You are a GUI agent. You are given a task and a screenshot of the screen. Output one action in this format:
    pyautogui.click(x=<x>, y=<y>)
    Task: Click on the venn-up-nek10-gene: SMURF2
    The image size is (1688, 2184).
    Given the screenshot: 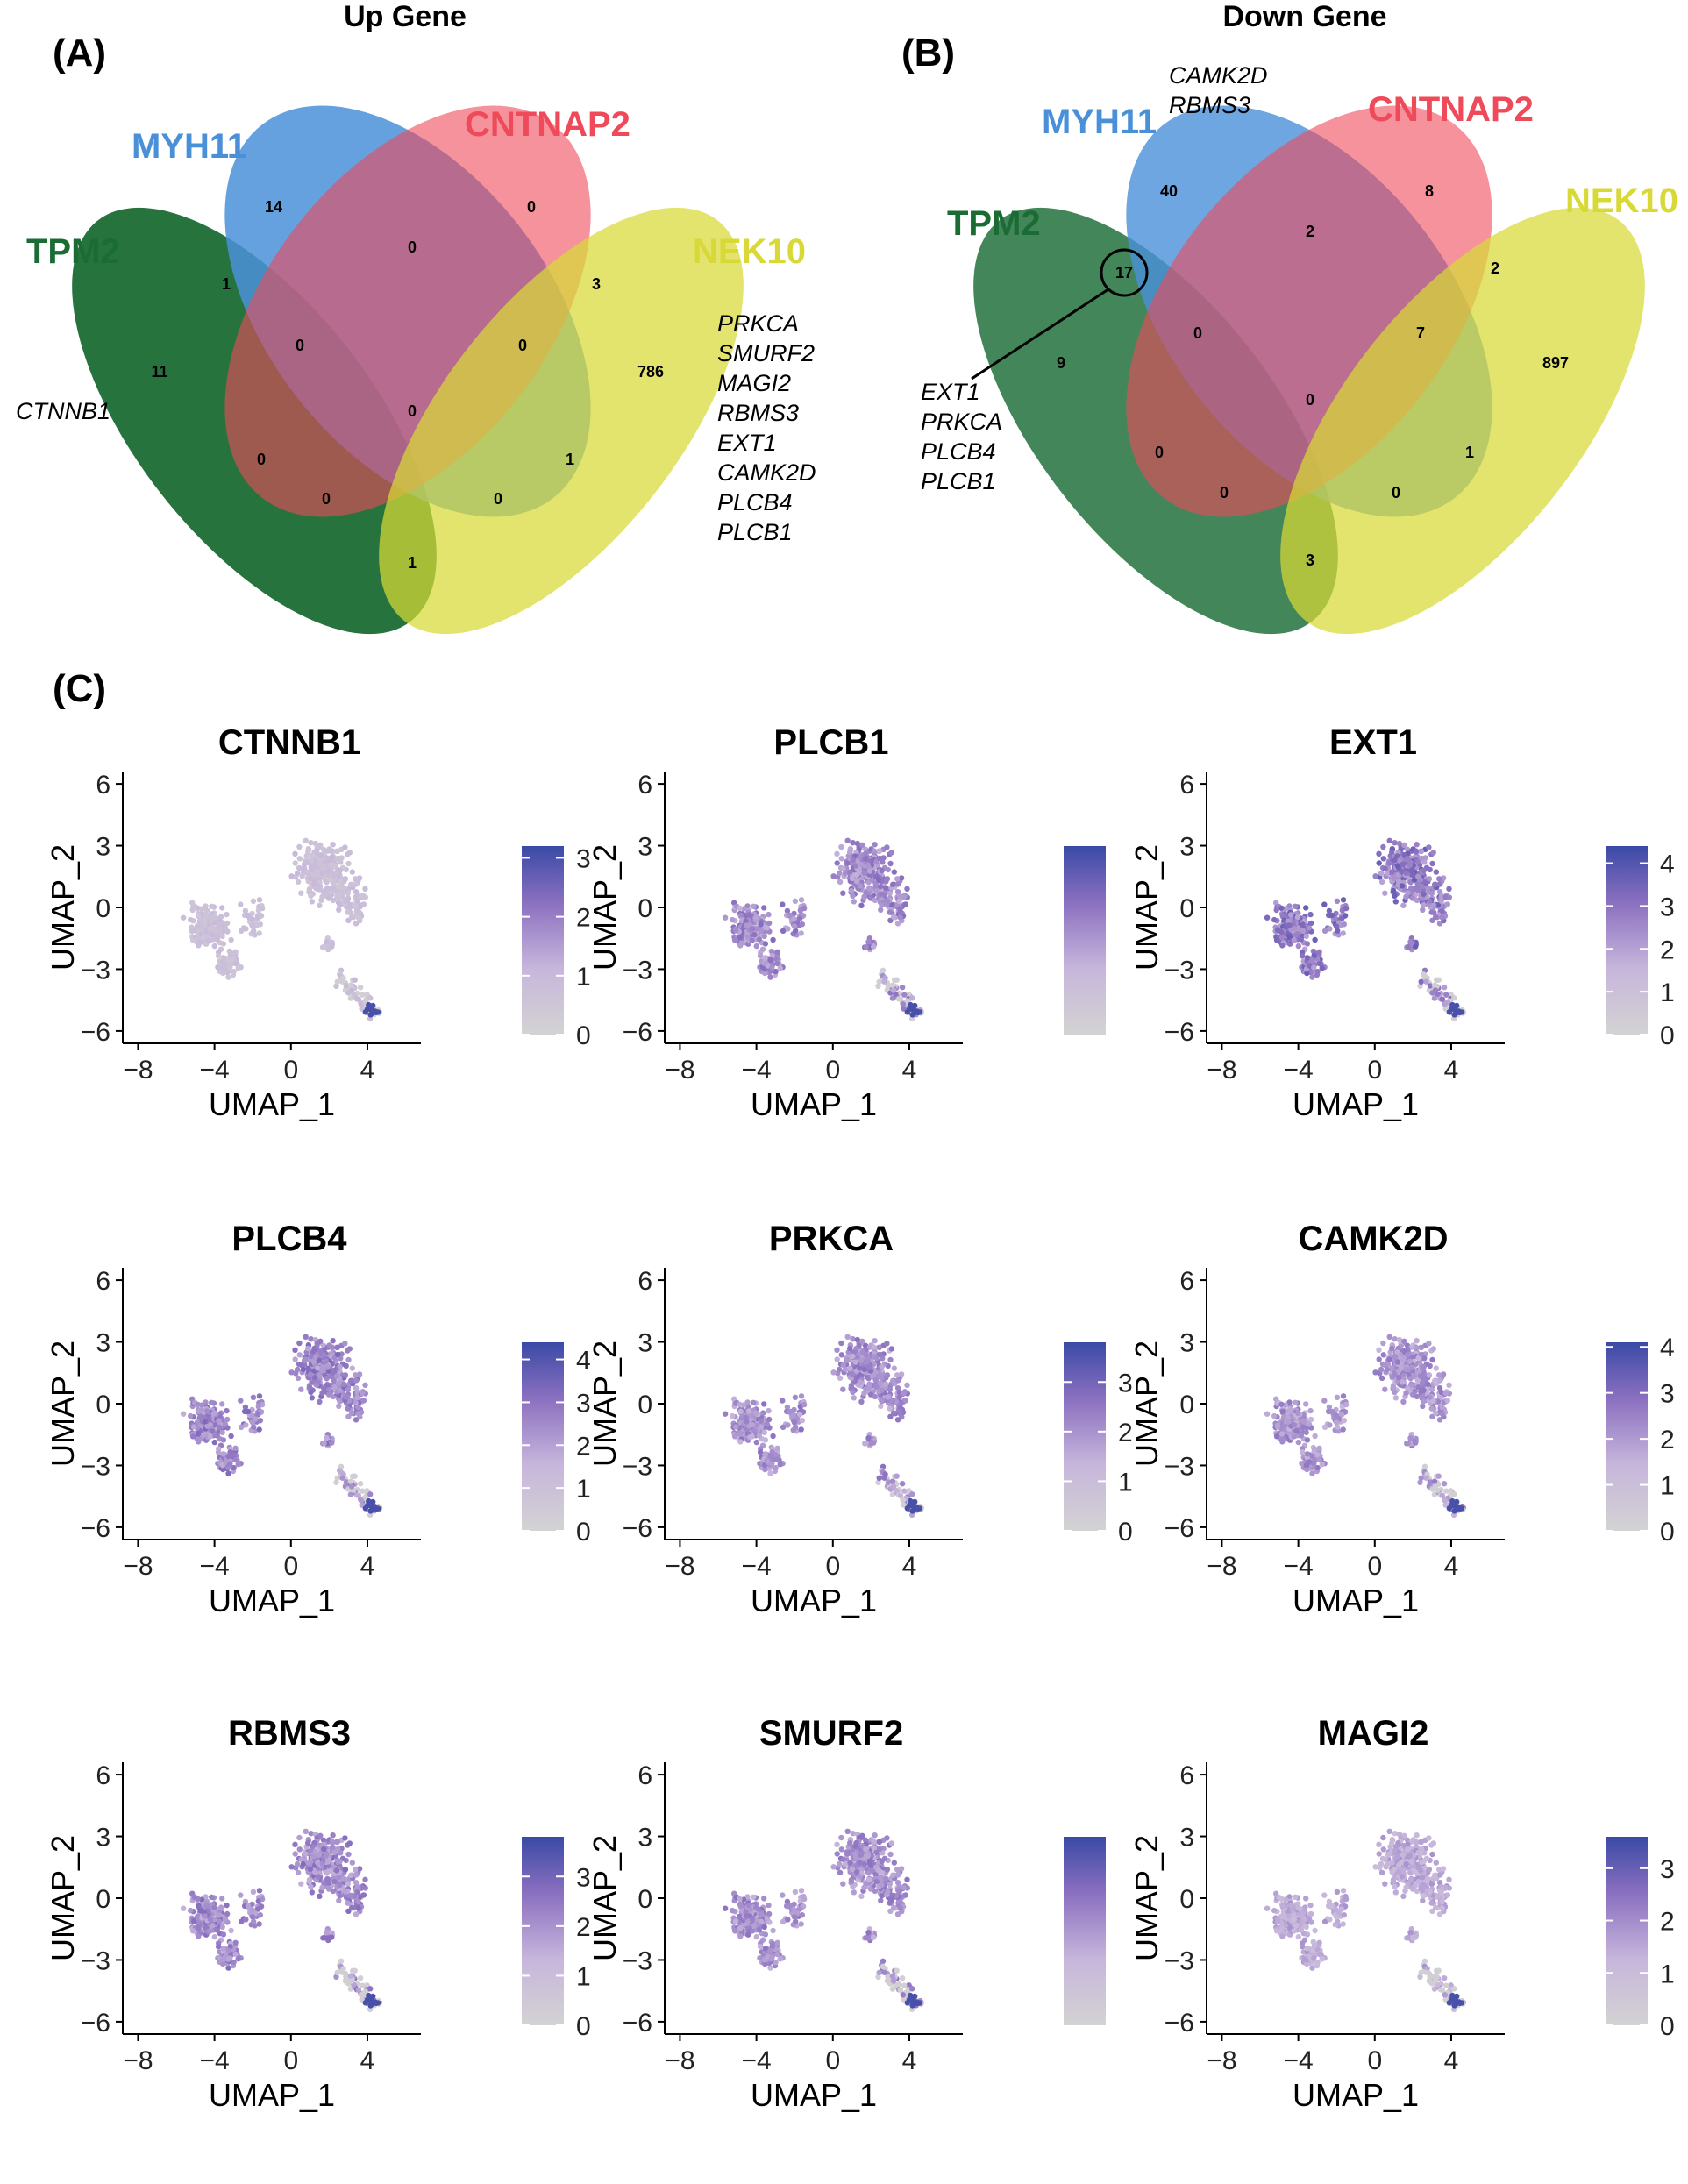 What is the action you would take?
    pyautogui.click(x=766, y=353)
    